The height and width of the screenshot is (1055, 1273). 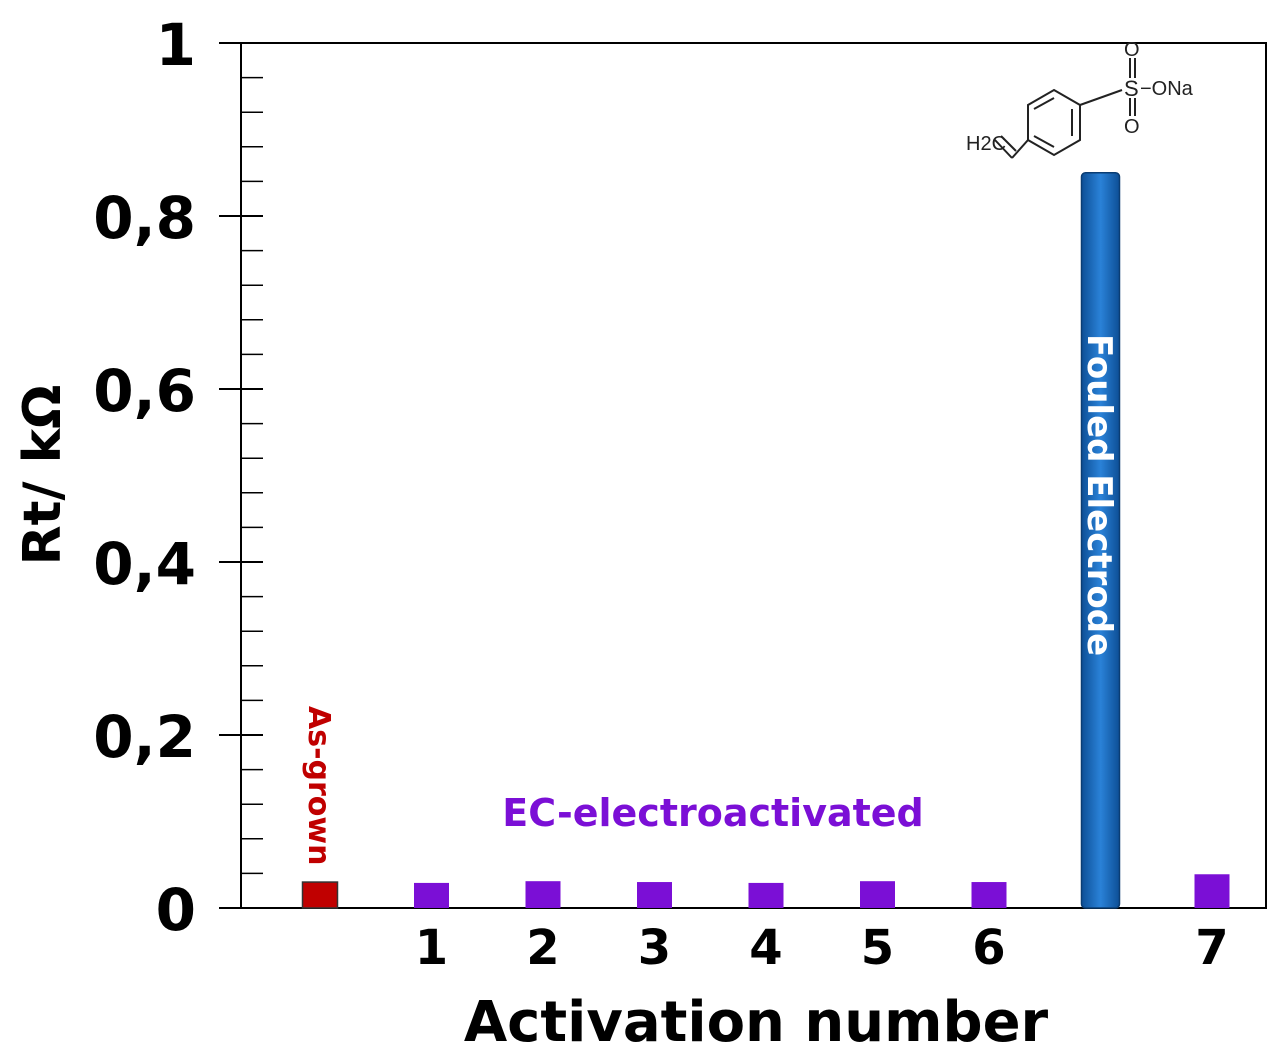 What do you see at coordinates (756, 1022) in the screenshot?
I see `x-axis-title: Activation number` at bounding box center [756, 1022].